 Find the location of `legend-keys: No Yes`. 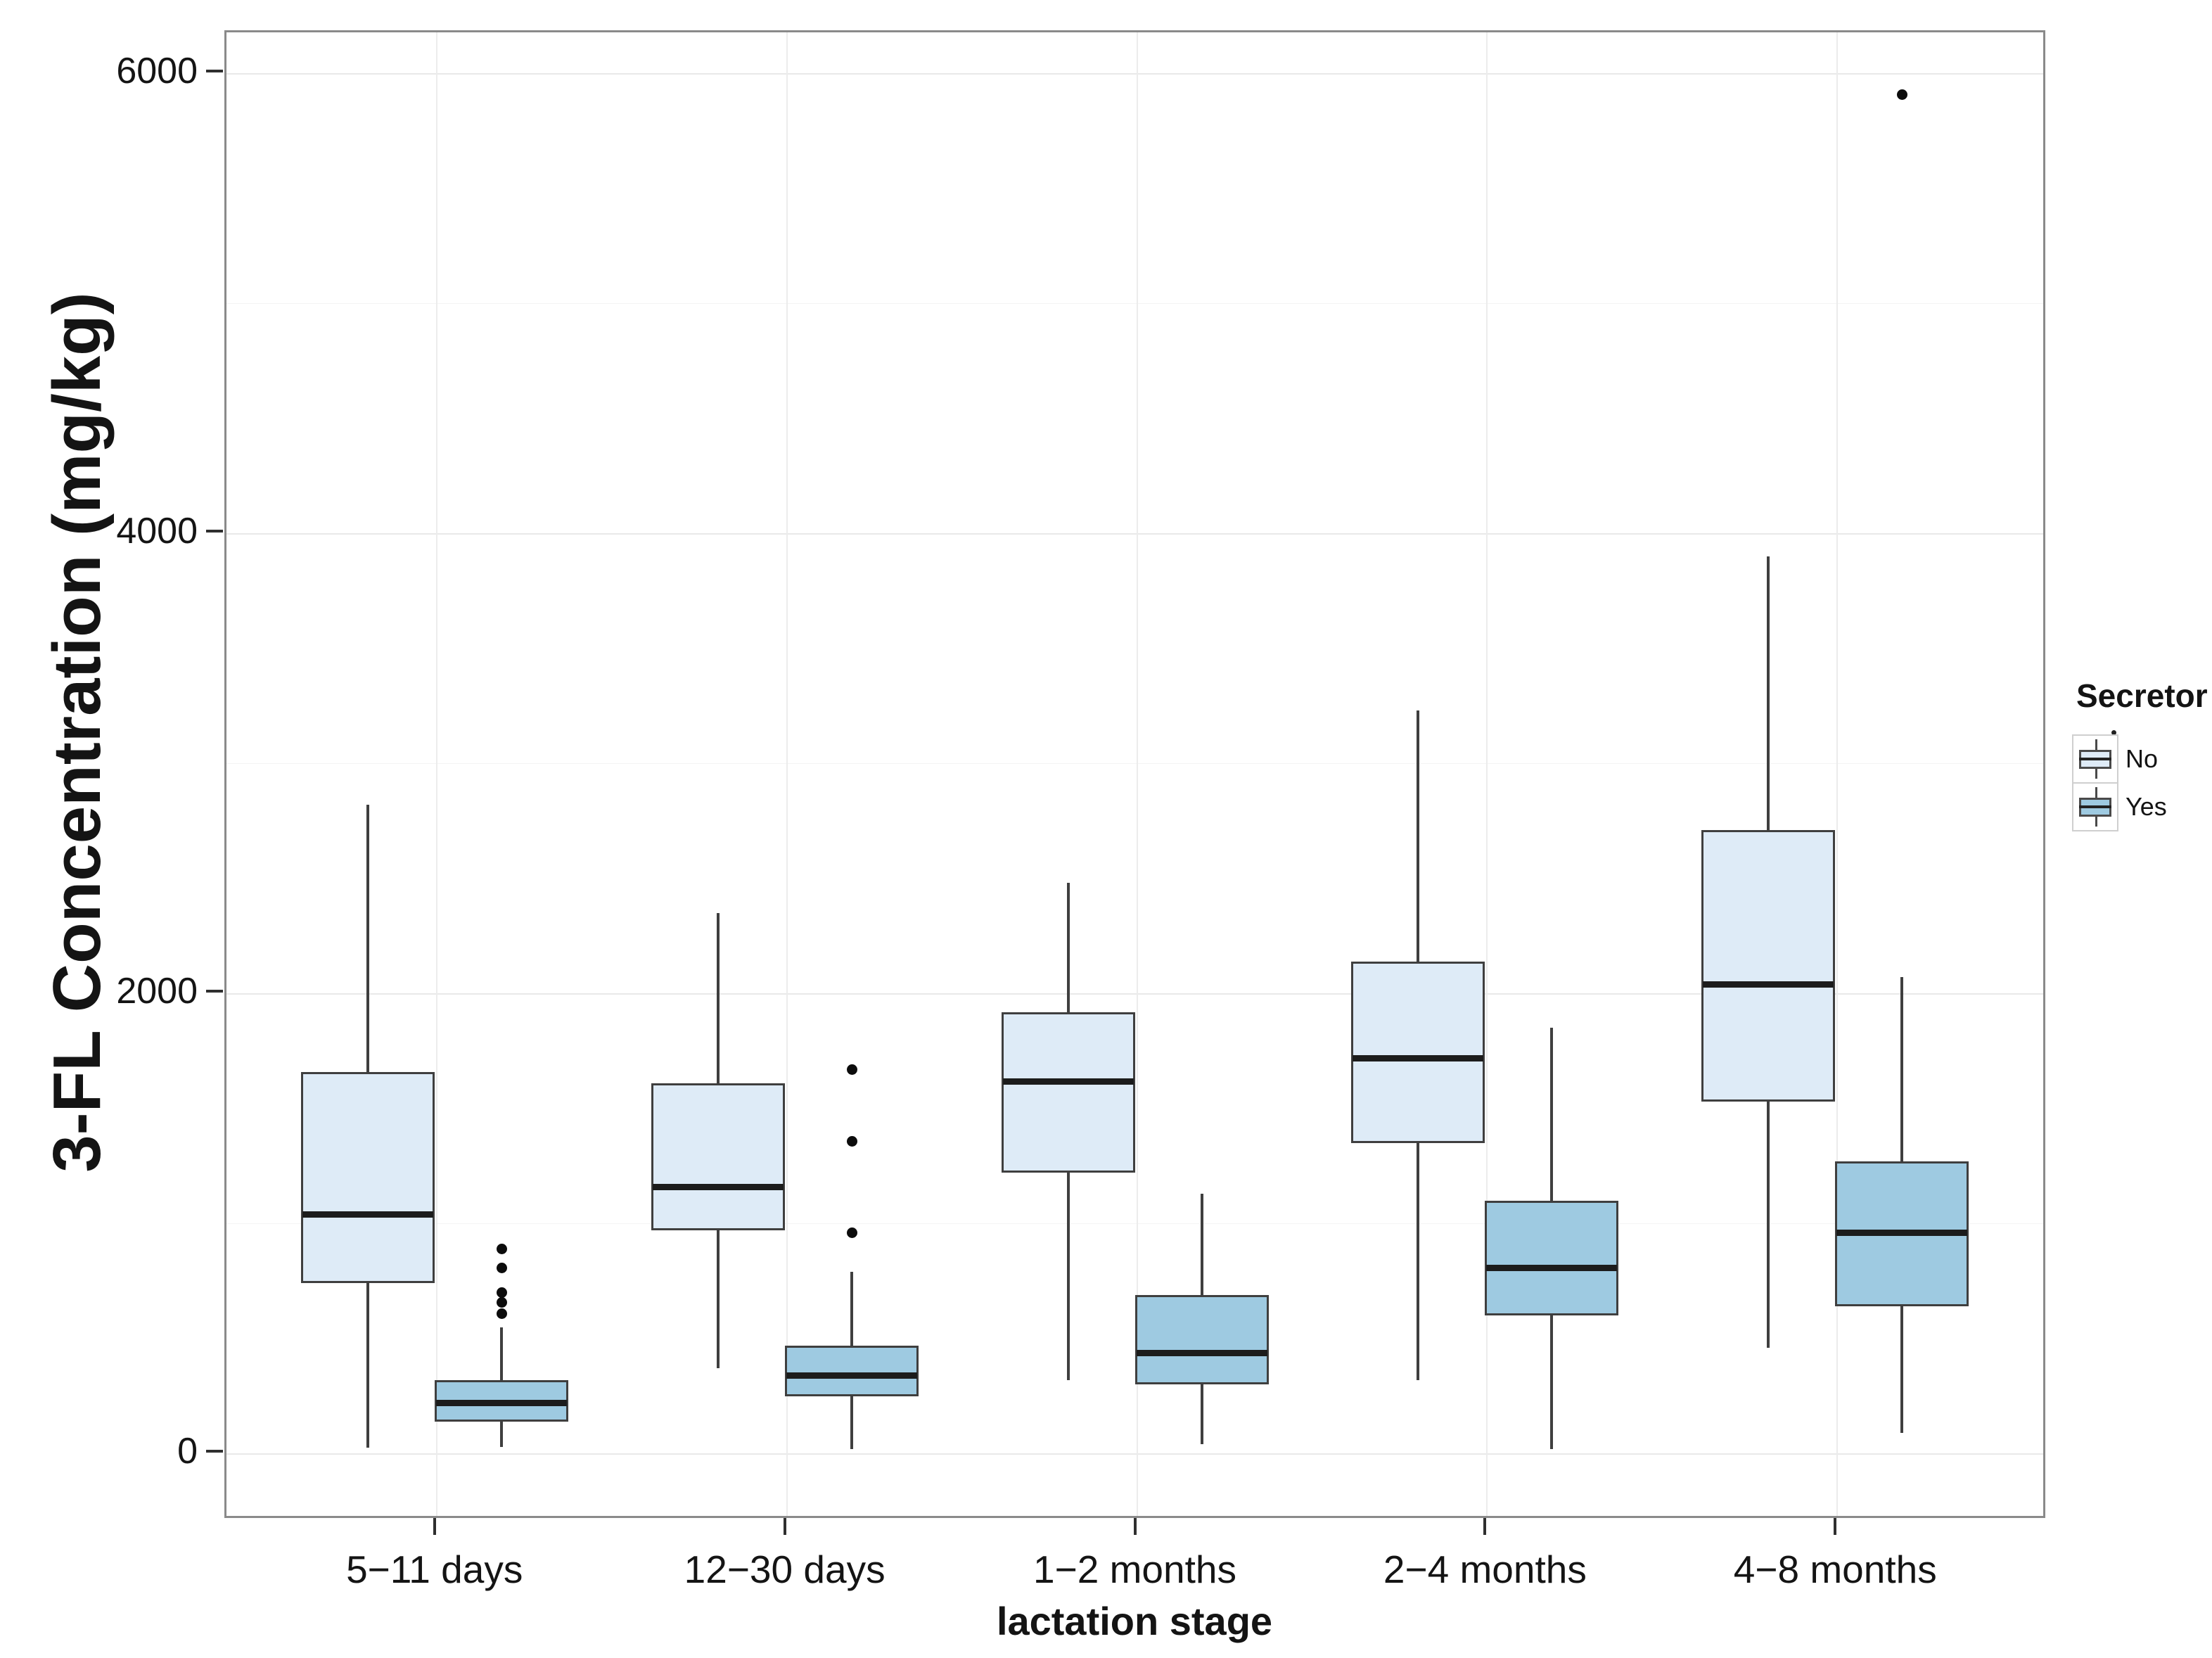

legend-keys: No Yes is located at coordinates (2142, 783).